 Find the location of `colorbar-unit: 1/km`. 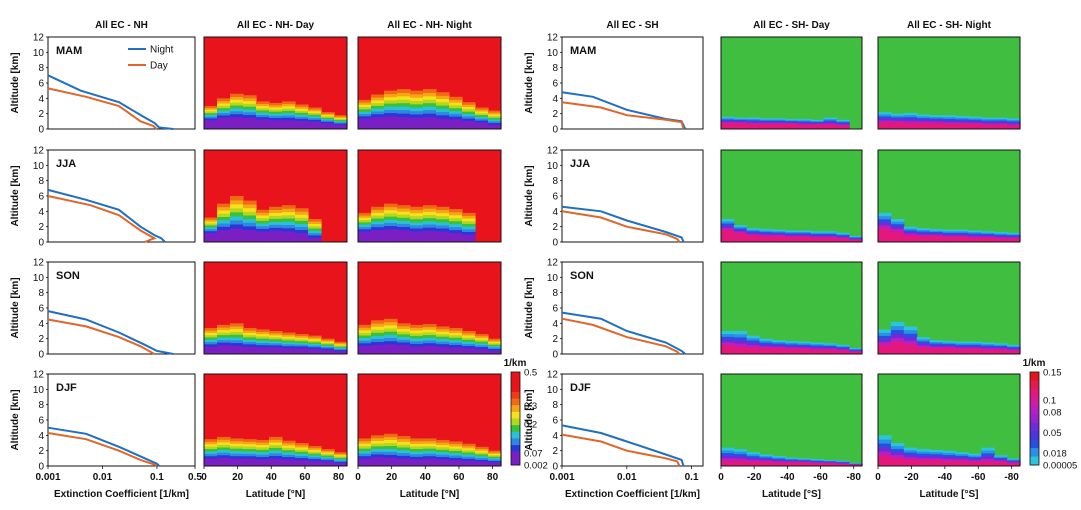

colorbar-unit: 1/km is located at coordinates (1034, 363).